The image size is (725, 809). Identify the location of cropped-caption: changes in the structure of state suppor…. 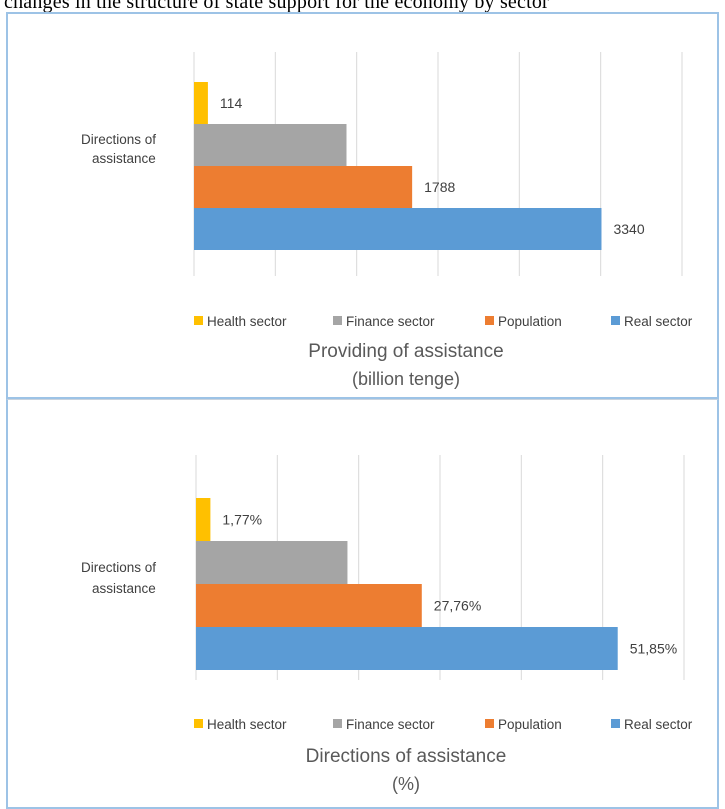
(362, 6).